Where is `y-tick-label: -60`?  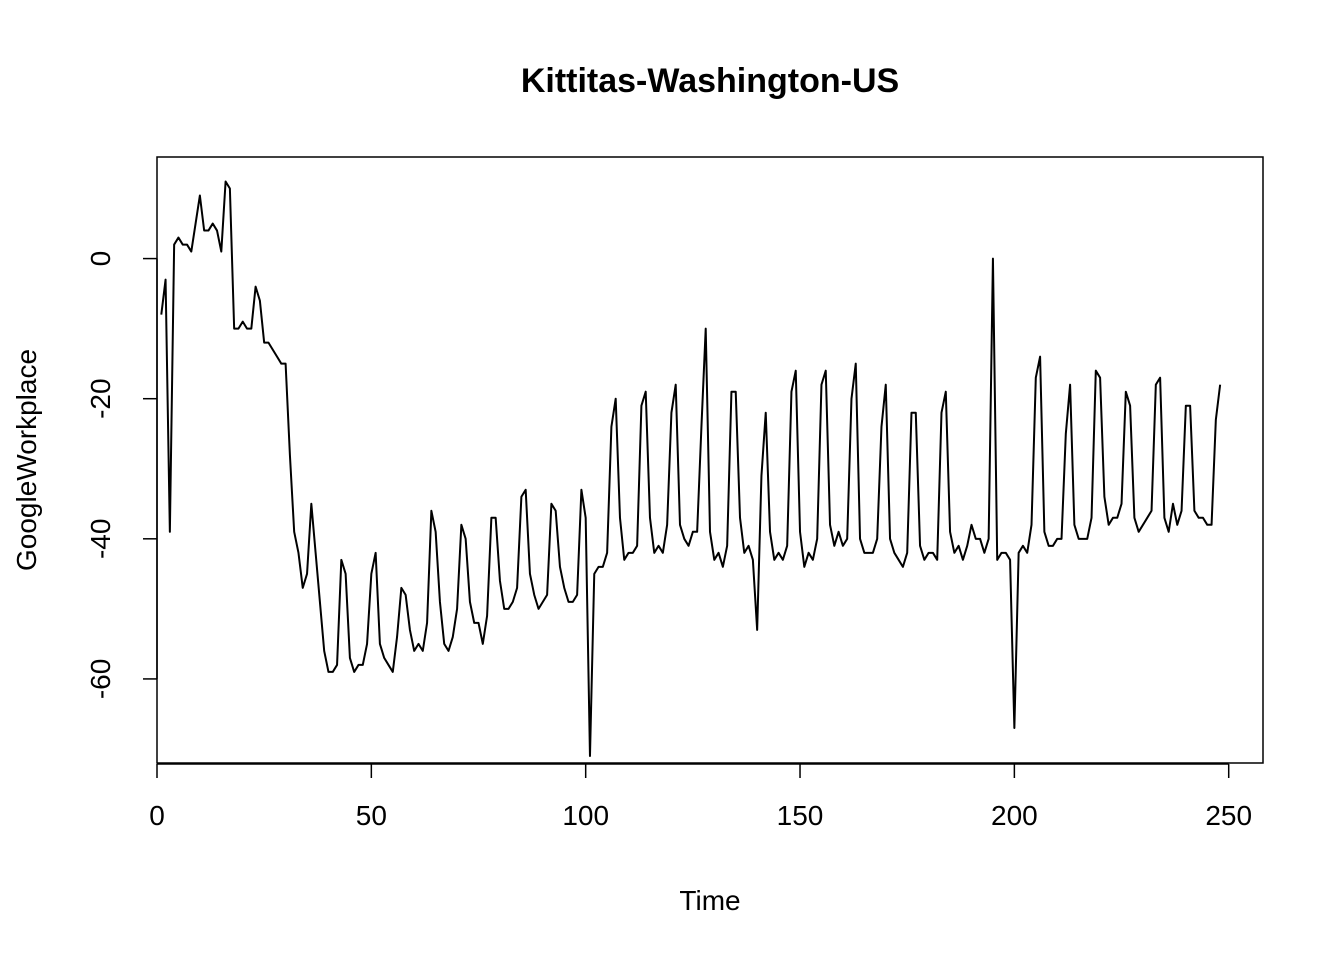
y-tick-label: -60 is located at coordinates (100, 679).